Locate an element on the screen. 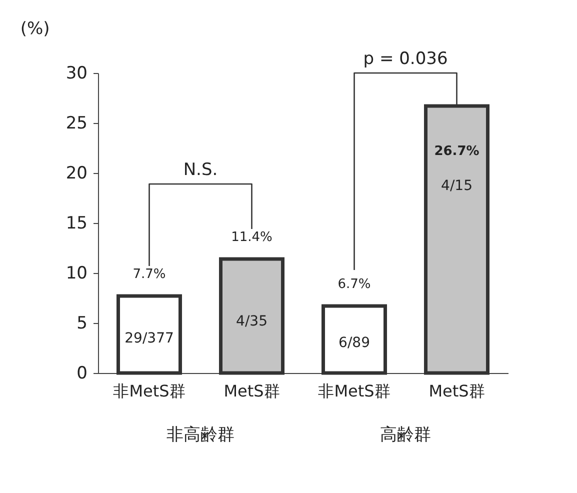 The image size is (577, 493). data-label: 6.7% is located at coordinates (354, 284).